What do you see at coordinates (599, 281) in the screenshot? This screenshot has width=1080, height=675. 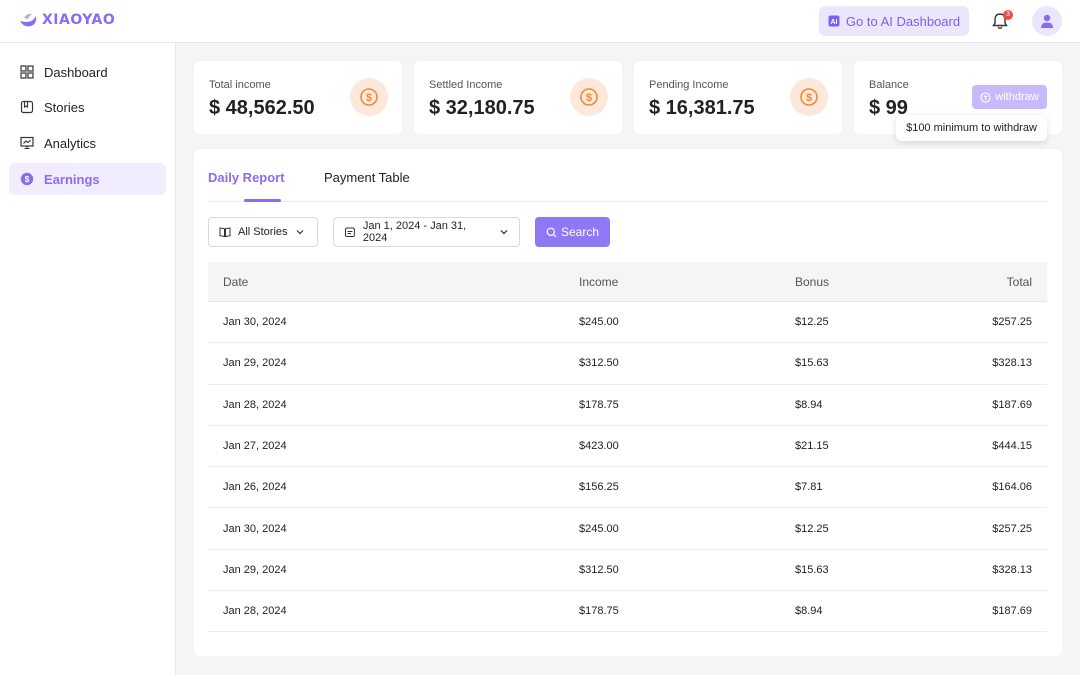 I see `header-income: Income` at bounding box center [599, 281].